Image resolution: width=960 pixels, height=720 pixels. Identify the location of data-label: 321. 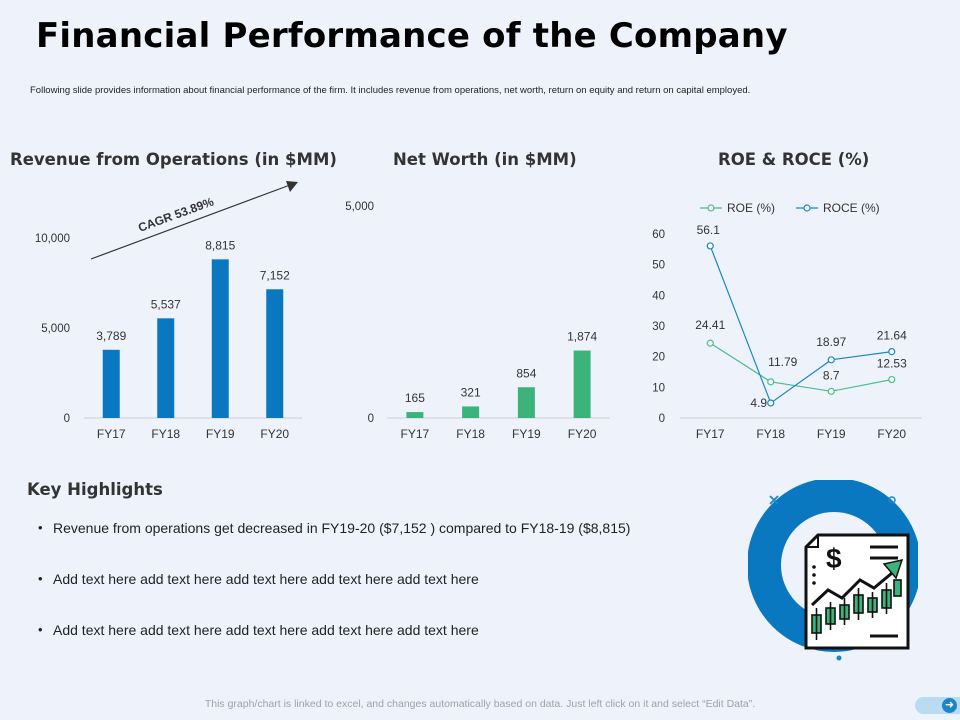
(471, 392).